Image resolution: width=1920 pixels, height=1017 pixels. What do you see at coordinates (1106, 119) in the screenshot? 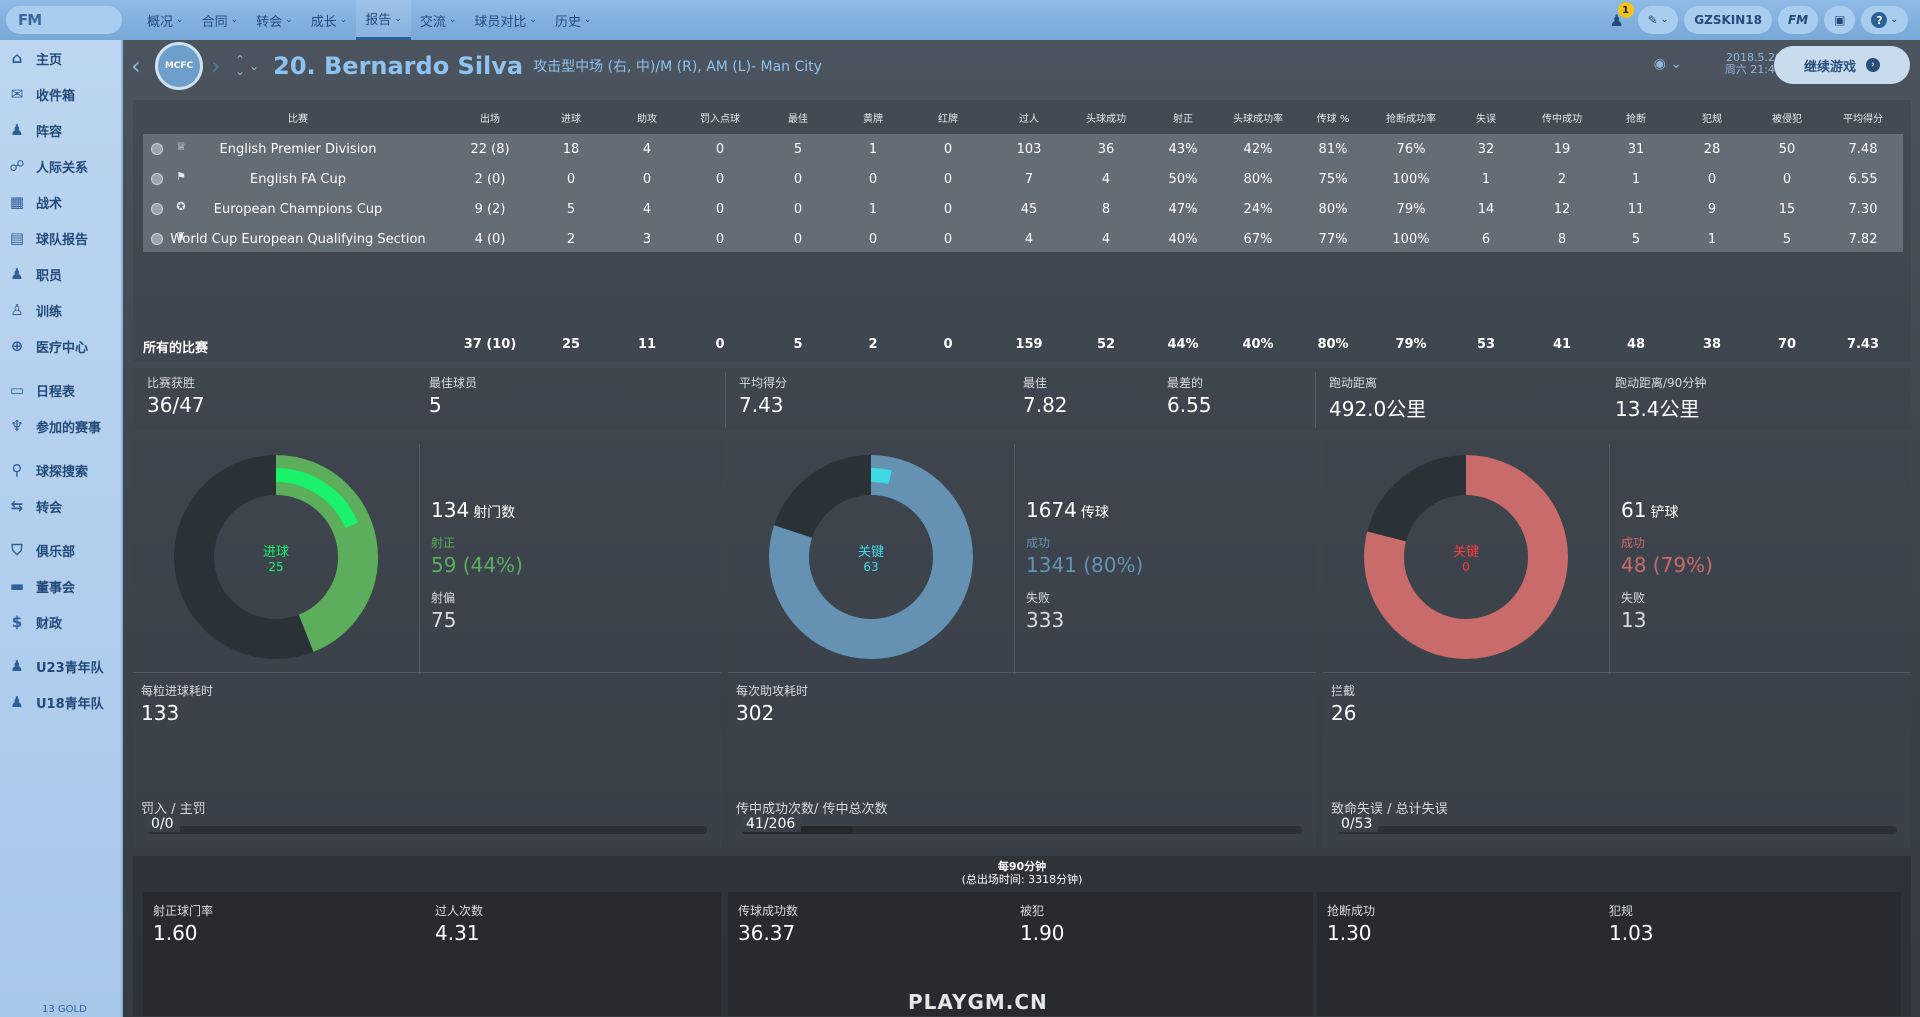
I see `column-header: 头球成功` at bounding box center [1106, 119].